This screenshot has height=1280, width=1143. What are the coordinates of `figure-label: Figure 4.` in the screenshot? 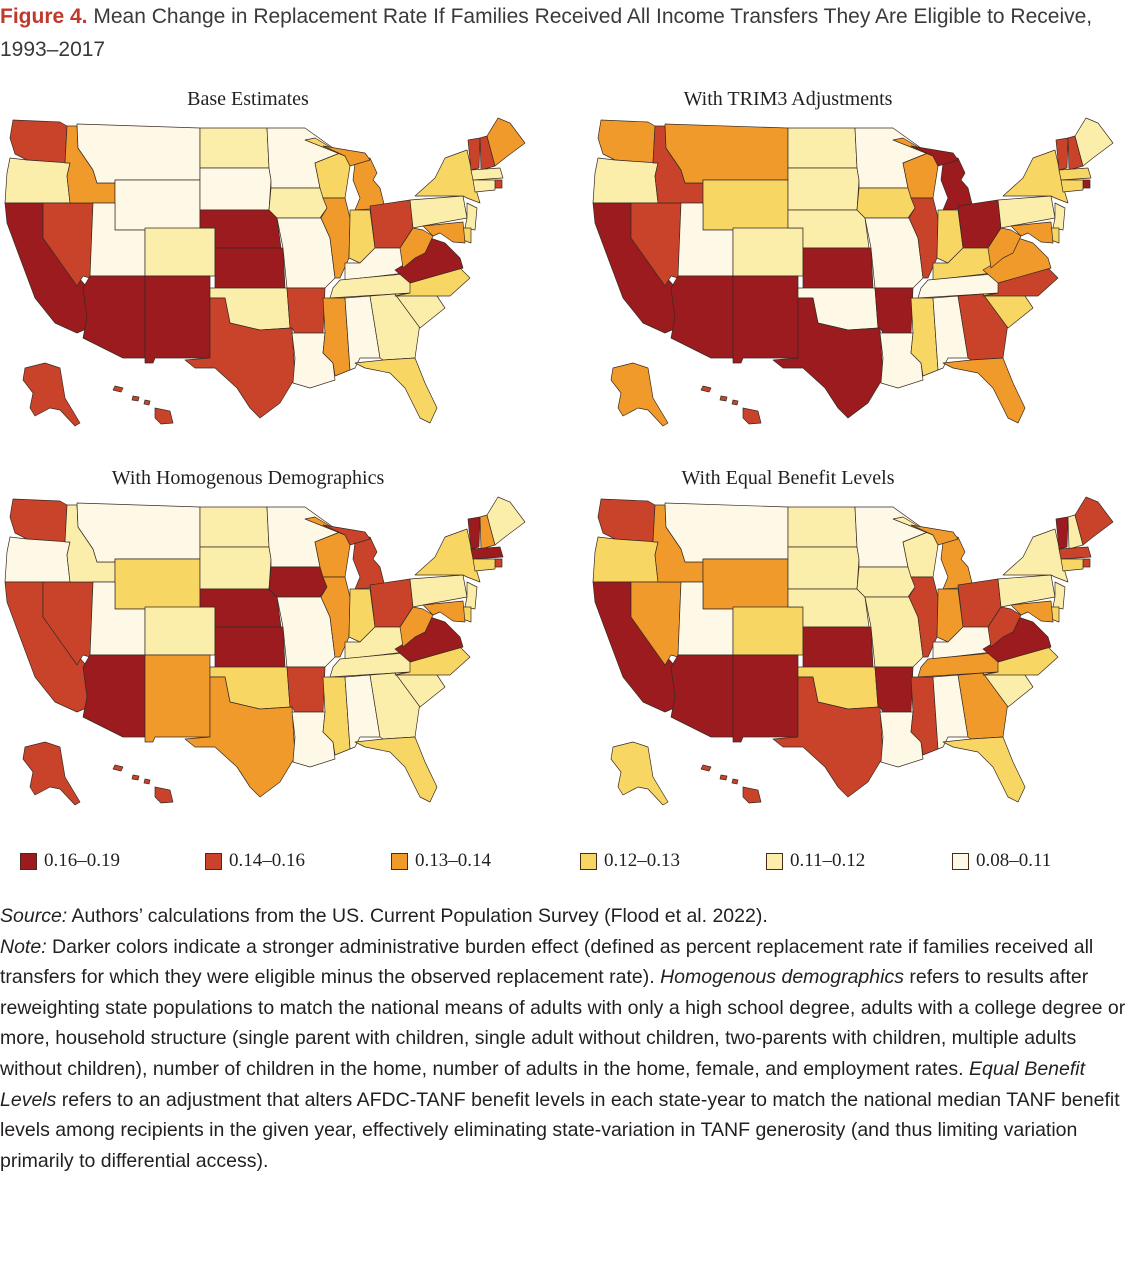 It's located at (44, 16).